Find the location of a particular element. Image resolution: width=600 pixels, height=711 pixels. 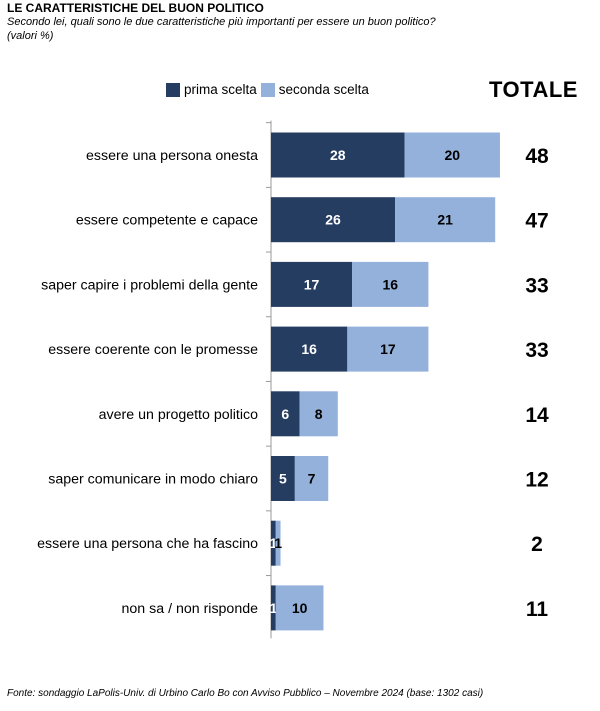

category-label: essere una persona che ha fascino is located at coordinates (147, 544).